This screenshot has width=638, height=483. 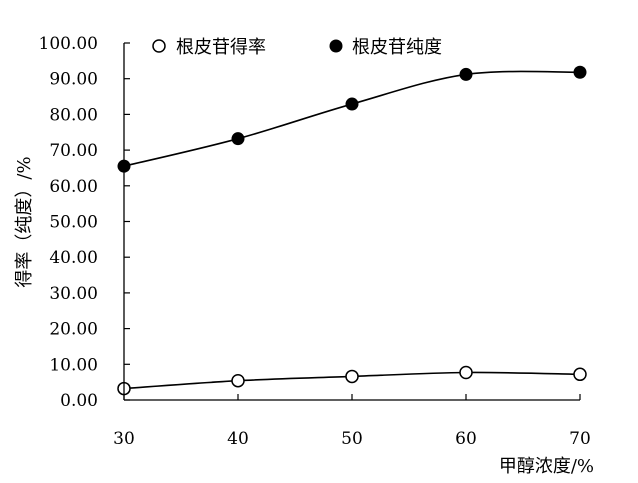 I want to click on y-tick-label: 20.00, so click(x=73, y=330).